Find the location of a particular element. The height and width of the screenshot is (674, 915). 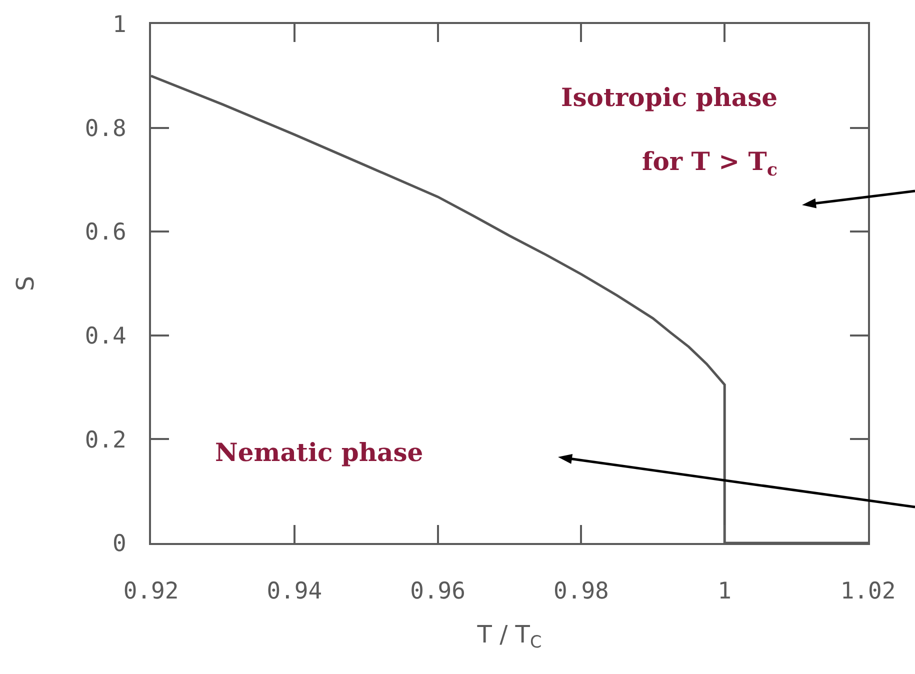

x-tick-label: 0.96 is located at coordinates (438, 591).